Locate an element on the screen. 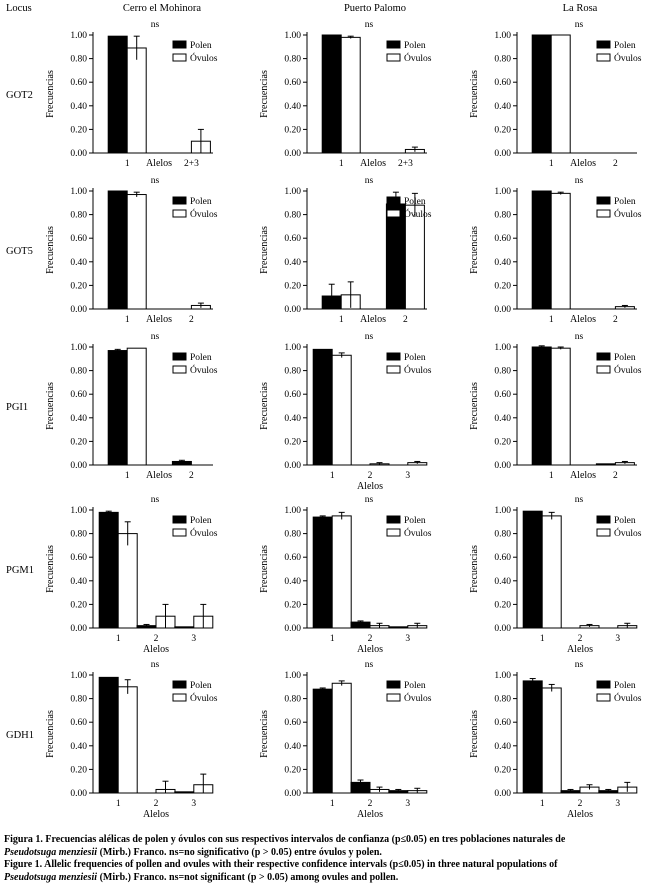  x-tick-label: 2+3 is located at coordinates (405, 164).